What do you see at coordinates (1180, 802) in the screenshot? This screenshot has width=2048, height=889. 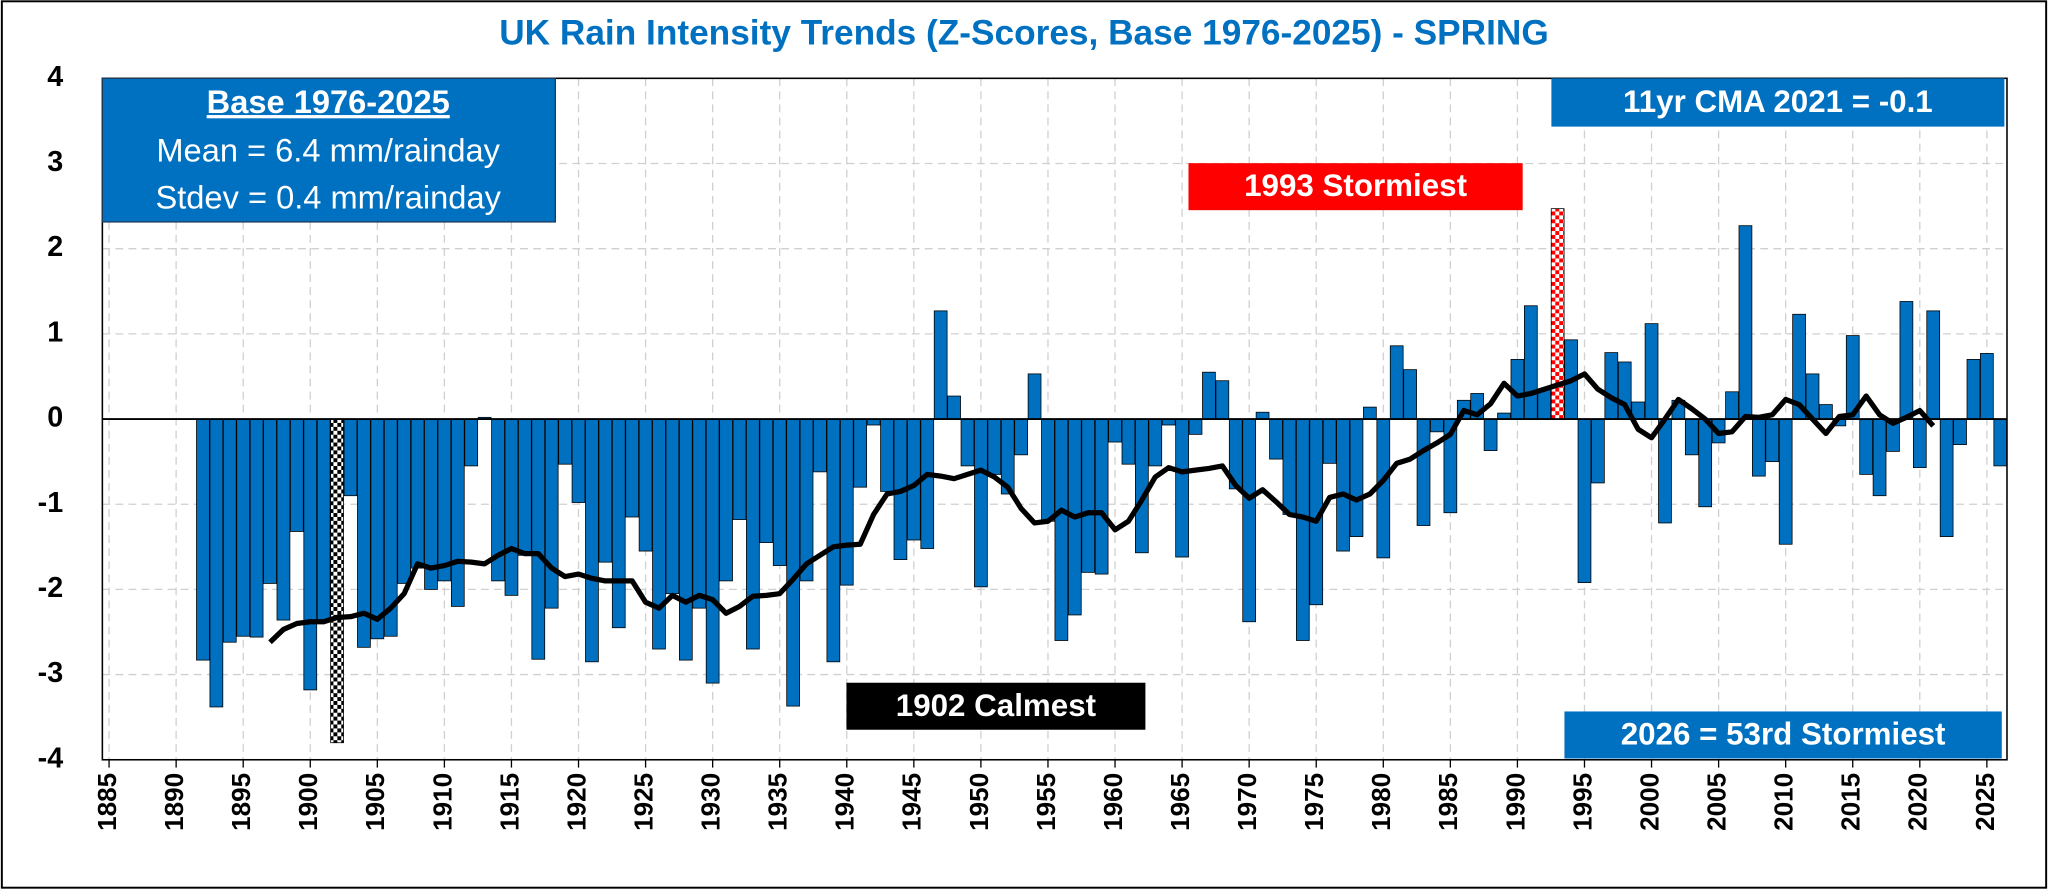 I see `x-tick-label: 1965` at bounding box center [1180, 802].